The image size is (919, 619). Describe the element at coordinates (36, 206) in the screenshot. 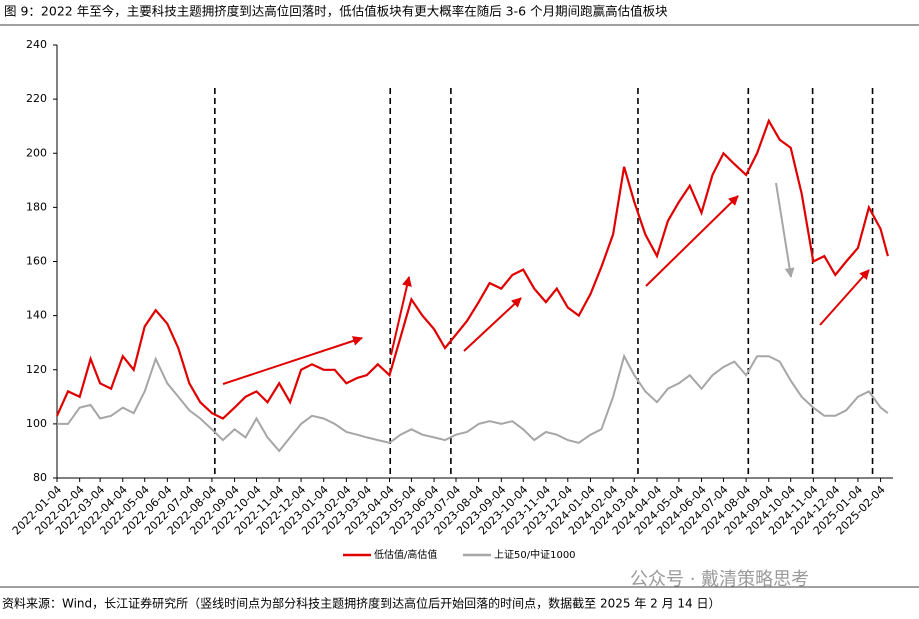

I see `y-tick-label: 180` at that location.